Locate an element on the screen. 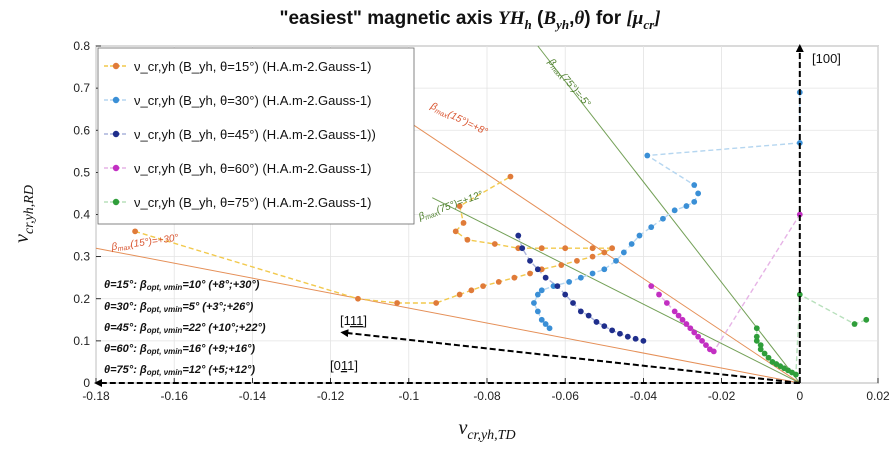  y-tick-label: 0.6 is located at coordinates (81, 130).